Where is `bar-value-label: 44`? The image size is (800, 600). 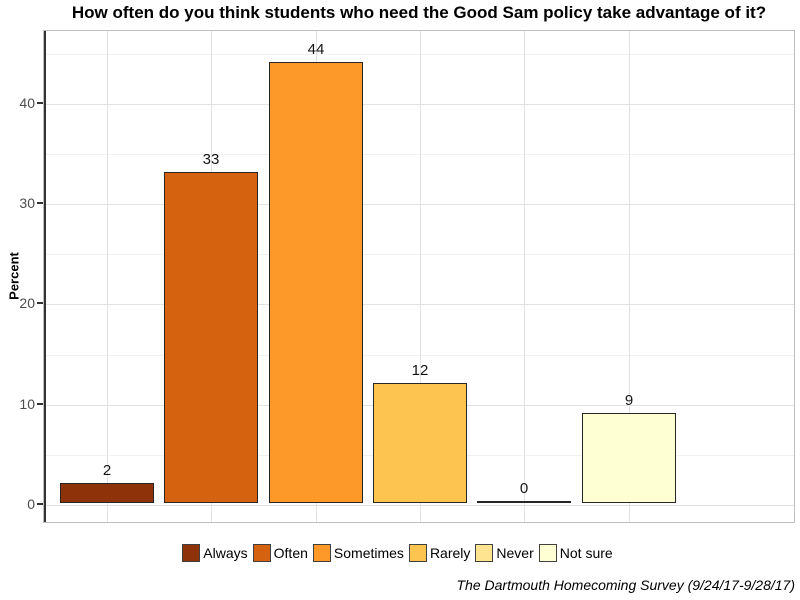
bar-value-label: 44 is located at coordinates (316, 49).